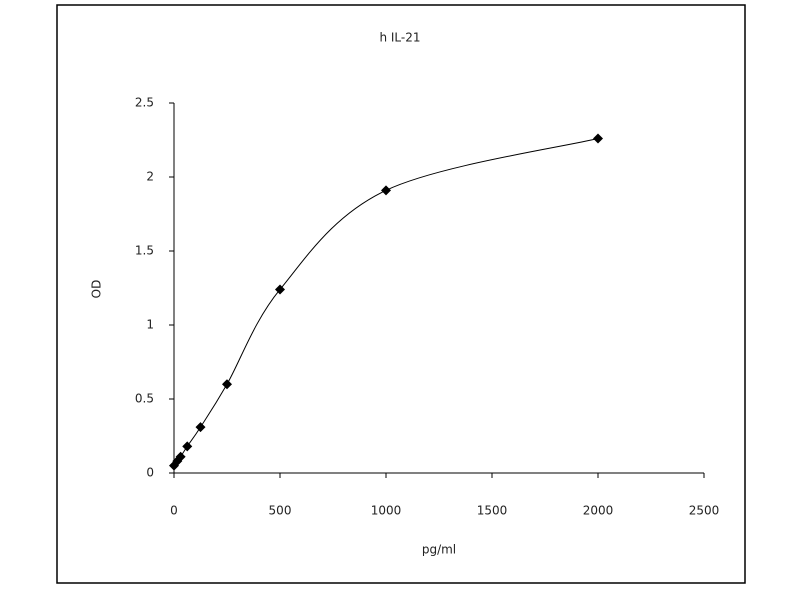 This screenshot has height=600, width=800. Describe the element at coordinates (386, 511) in the screenshot. I see `x-tick-label: 1000` at that location.